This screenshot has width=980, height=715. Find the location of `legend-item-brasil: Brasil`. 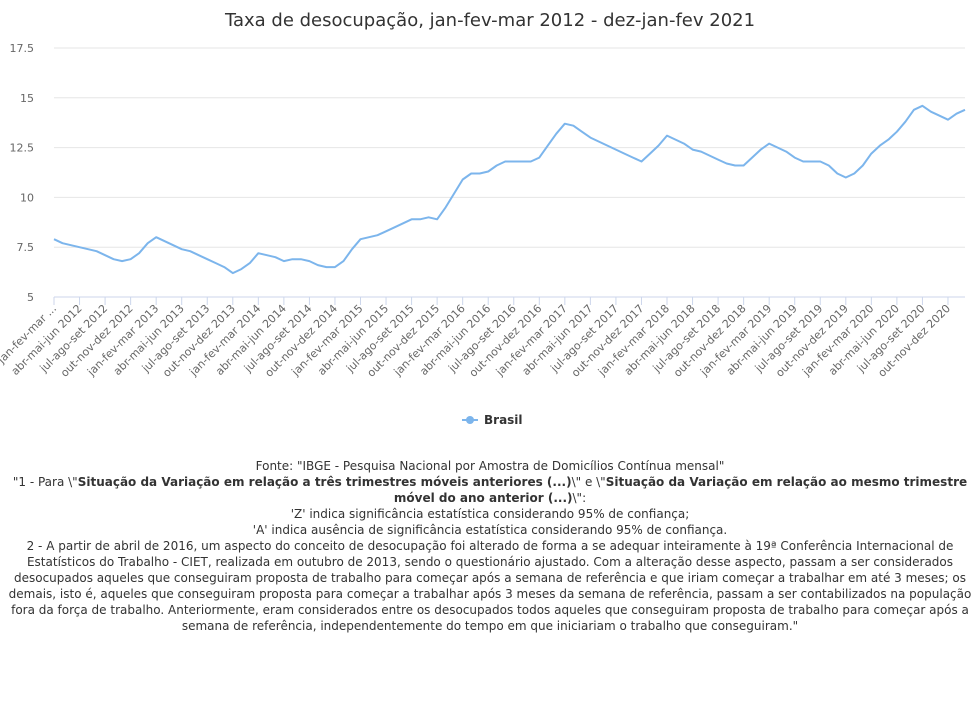

legend-item-brasil: Brasil is located at coordinates (503, 420).